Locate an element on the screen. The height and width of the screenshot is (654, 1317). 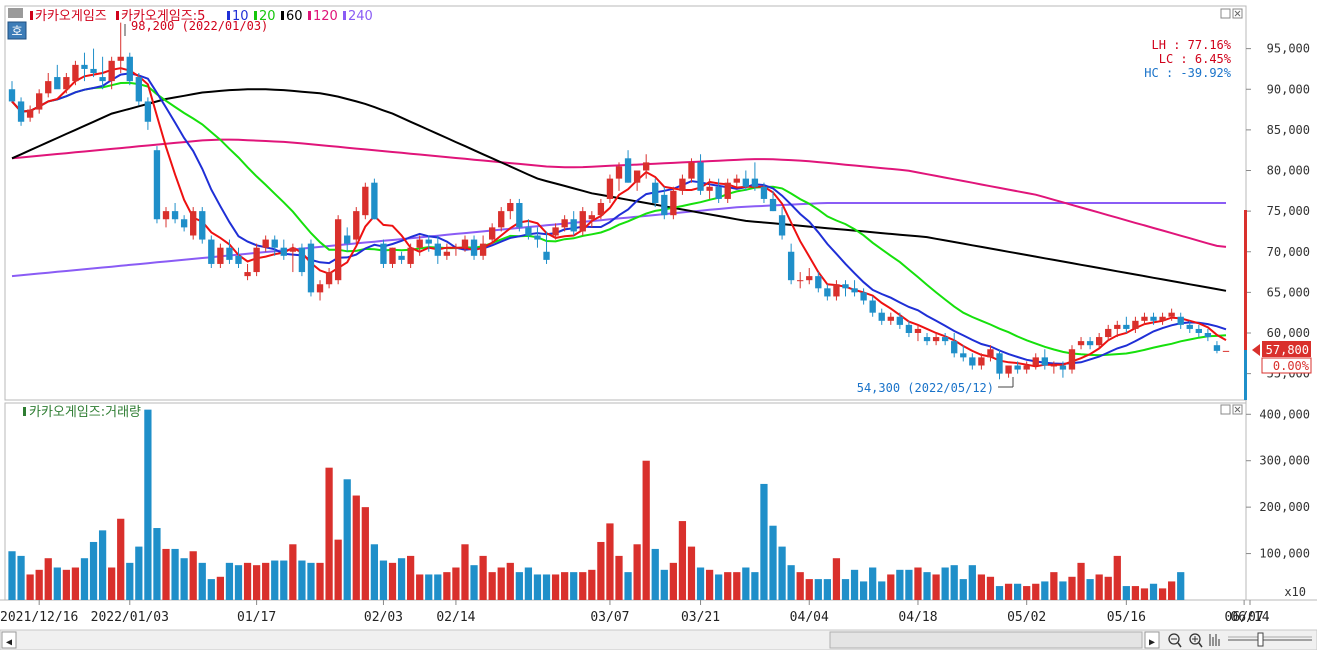
time-tick-label: 05/02 is located at coordinates (1026, 617).